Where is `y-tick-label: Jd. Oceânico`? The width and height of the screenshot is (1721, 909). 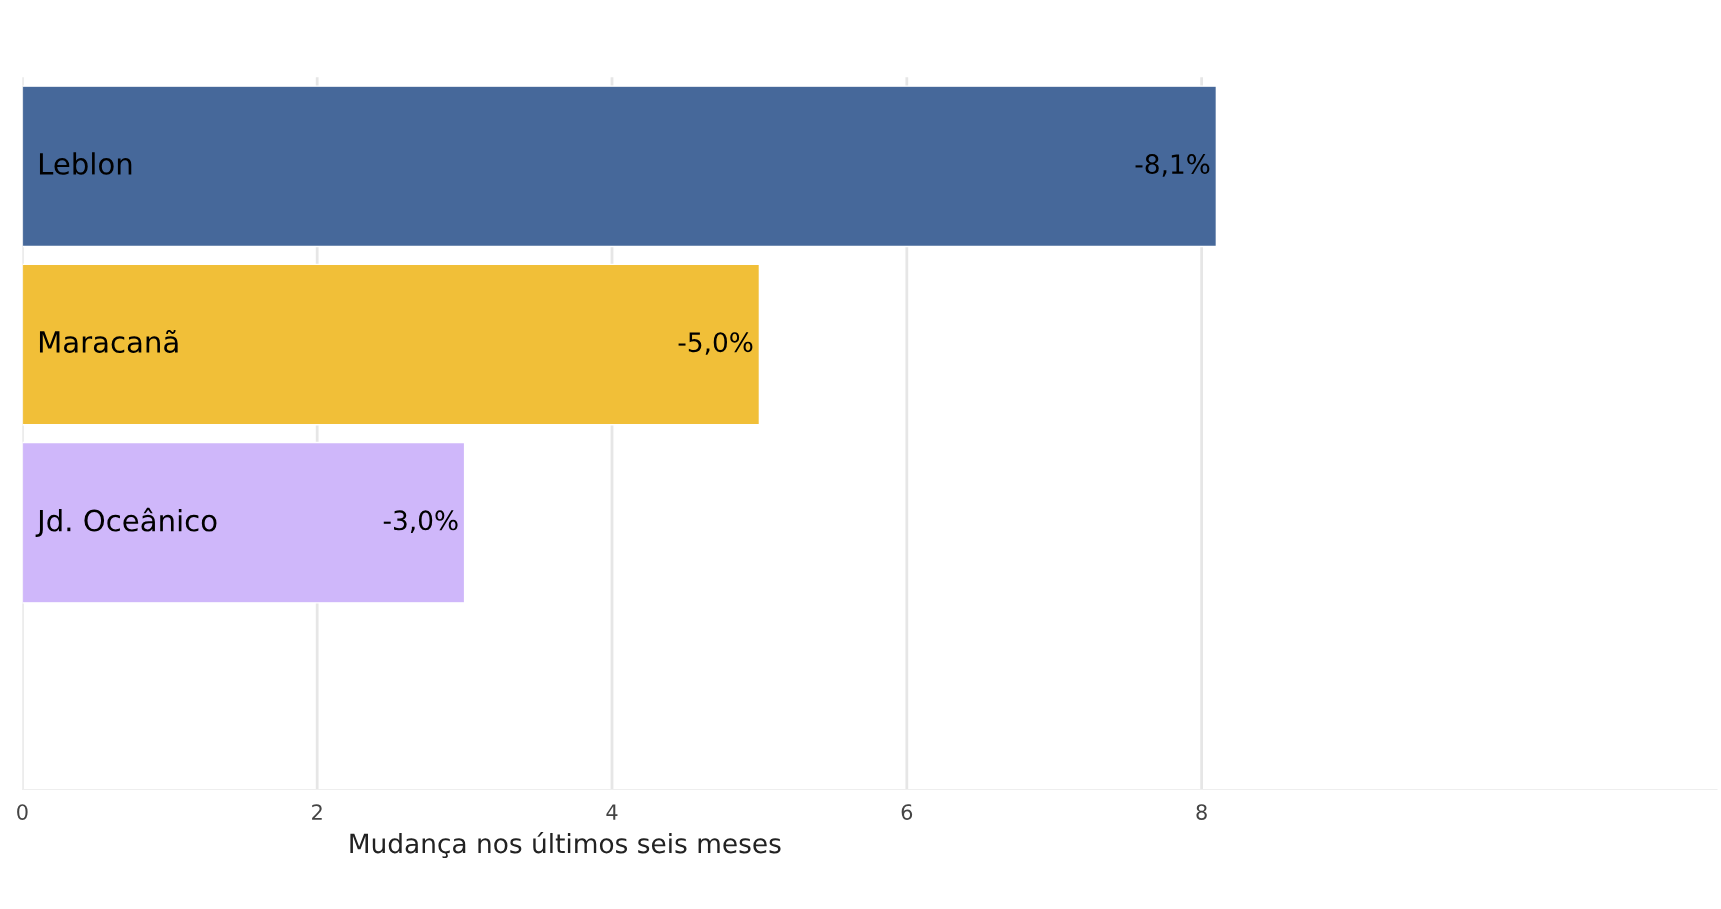 y-tick-label: Jd. Oceânico is located at coordinates (126, 522).